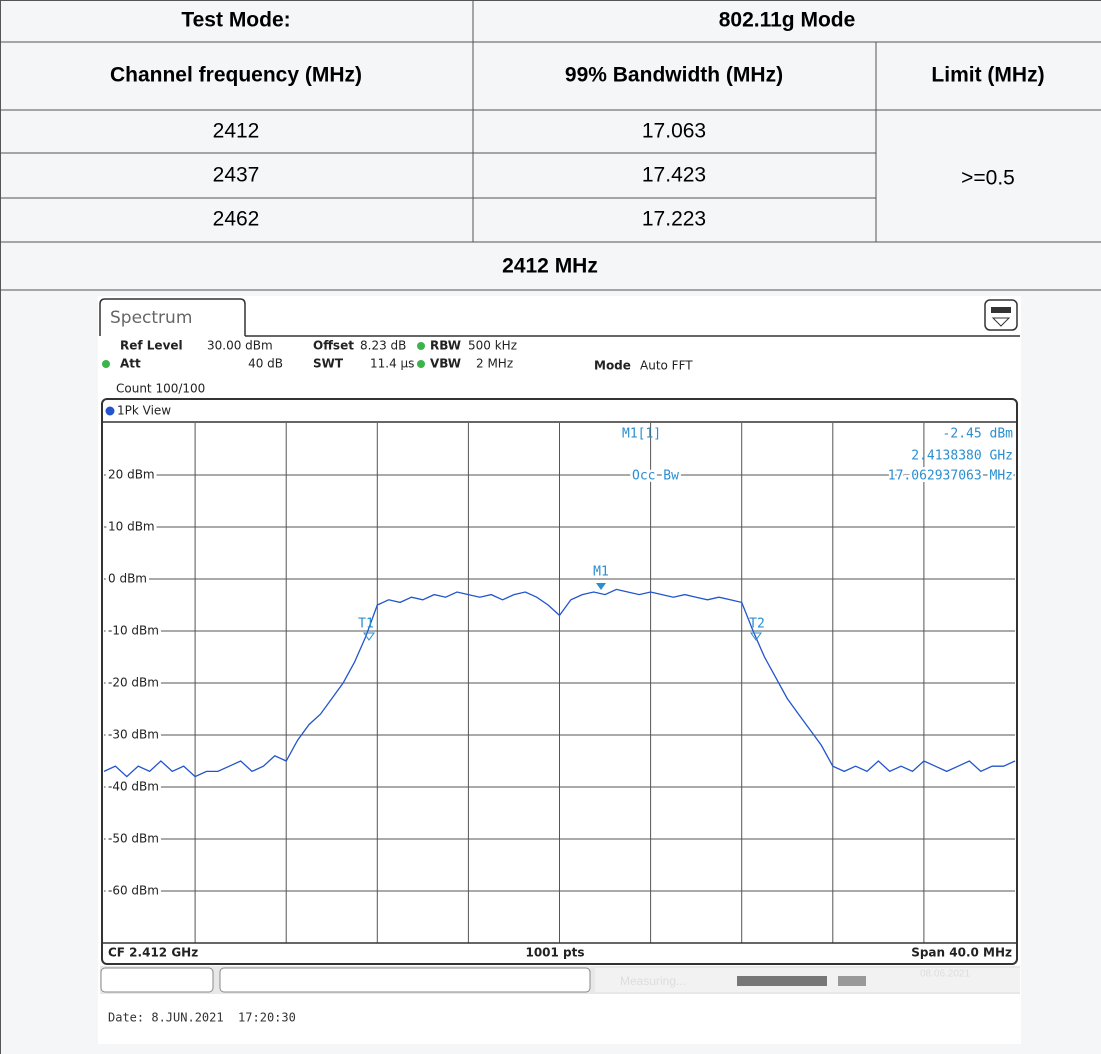  Describe the element at coordinates (945, 974) in the screenshot. I see `status-date: 08.06.2021` at that location.